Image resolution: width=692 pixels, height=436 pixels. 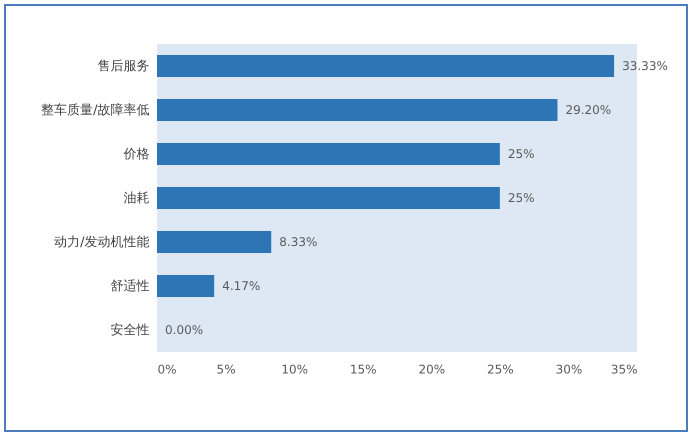 What do you see at coordinates (294, 369) in the screenshot?
I see `x-tick-label: 10%` at bounding box center [294, 369].